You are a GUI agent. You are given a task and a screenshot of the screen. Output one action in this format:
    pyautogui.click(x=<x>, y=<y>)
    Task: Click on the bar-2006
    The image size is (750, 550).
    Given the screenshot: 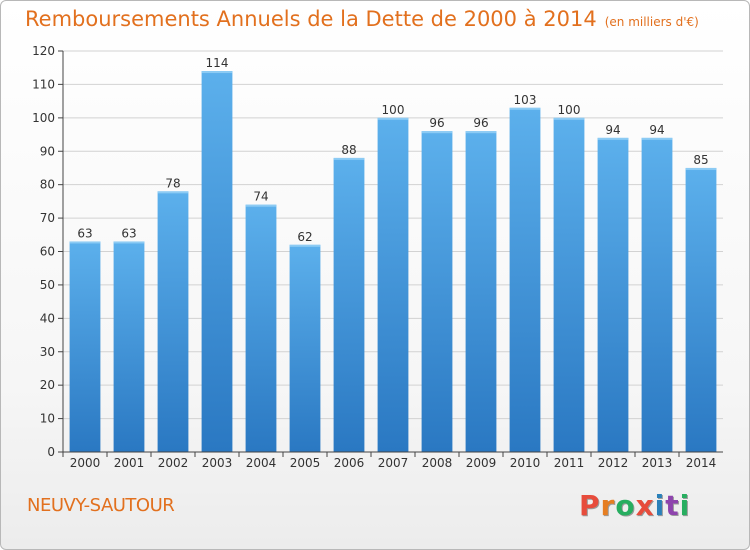 What is the action you would take?
    pyautogui.click(x=349, y=304)
    